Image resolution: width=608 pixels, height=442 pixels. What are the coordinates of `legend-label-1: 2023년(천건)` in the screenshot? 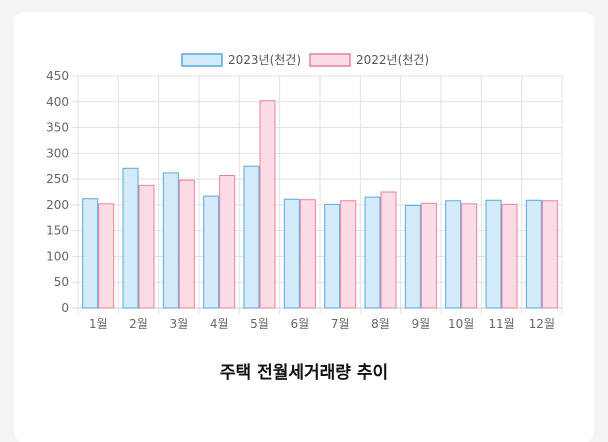 It's located at (264, 59).